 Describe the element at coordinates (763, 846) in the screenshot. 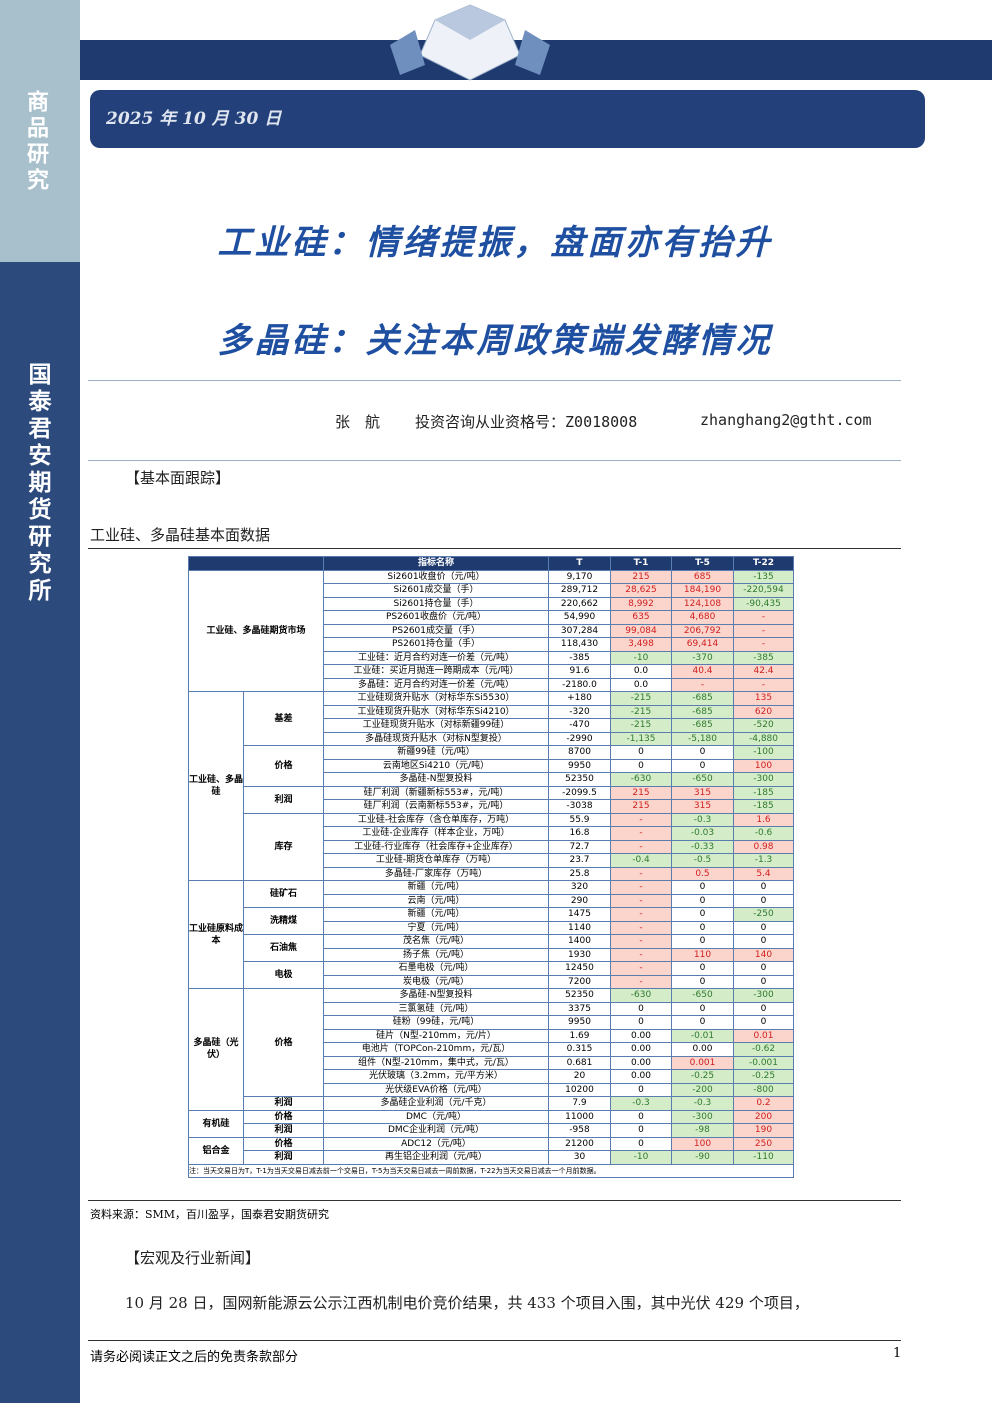

I see `table-cell: 0.98` at that location.